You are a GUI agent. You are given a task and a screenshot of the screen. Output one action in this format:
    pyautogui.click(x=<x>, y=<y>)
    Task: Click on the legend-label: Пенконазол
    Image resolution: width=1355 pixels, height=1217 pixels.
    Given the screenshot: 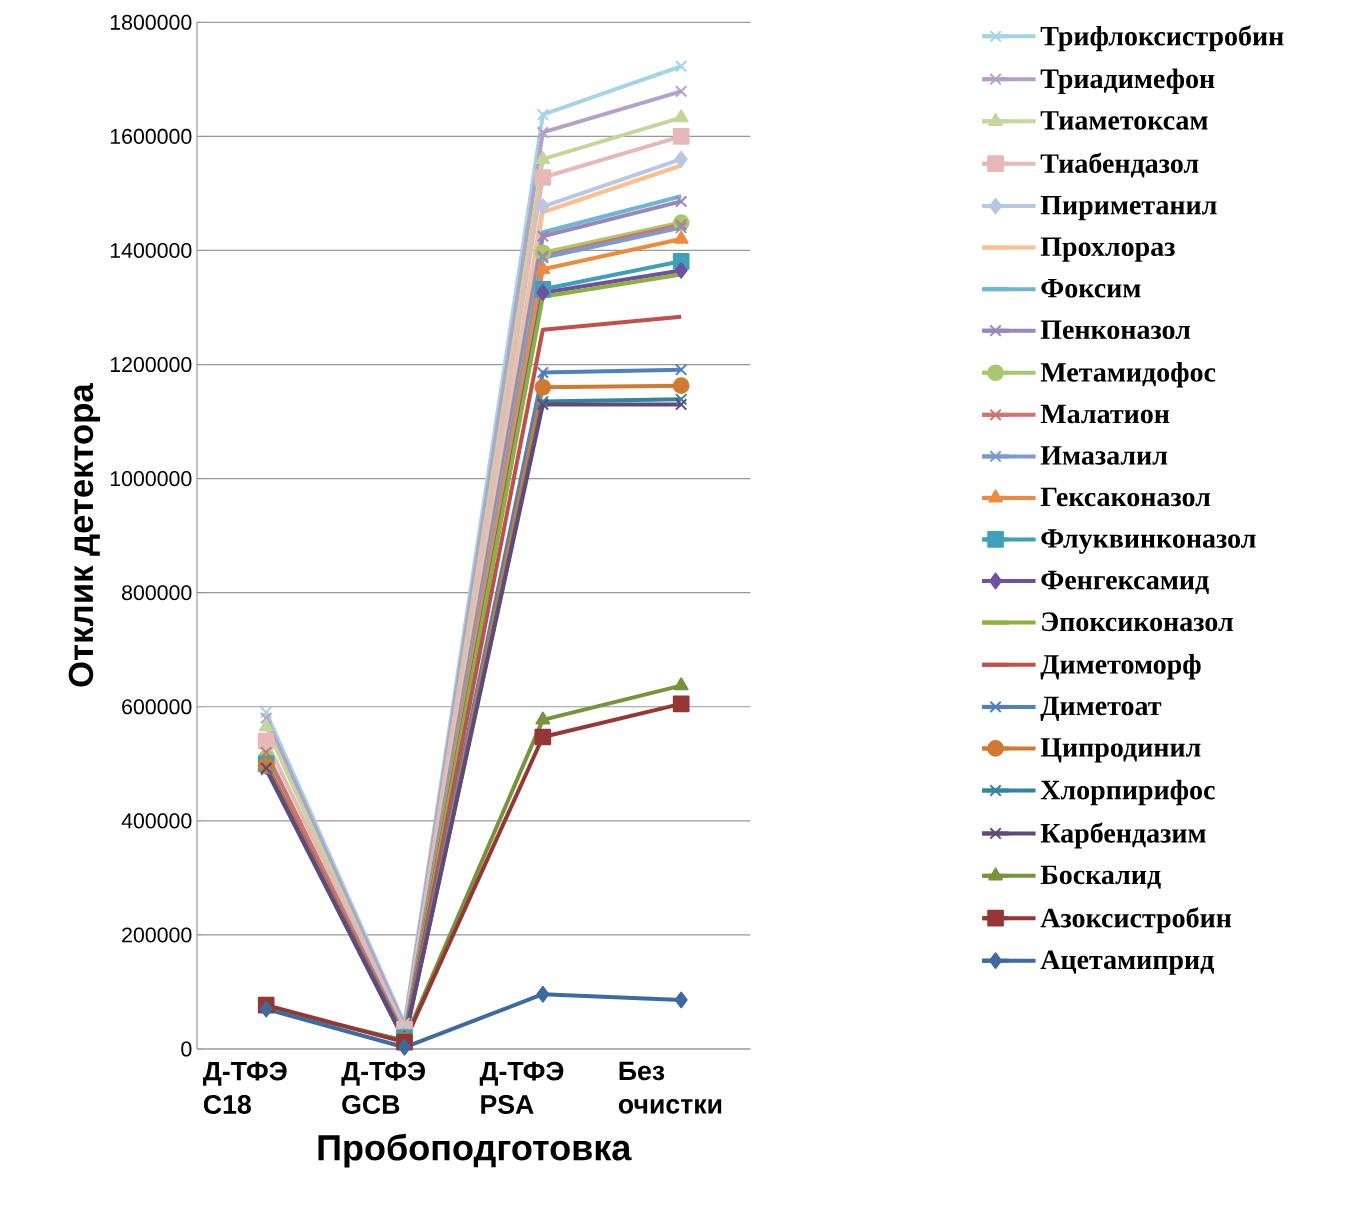 What is the action you would take?
    pyautogui.click(x=1115, y=330)
    